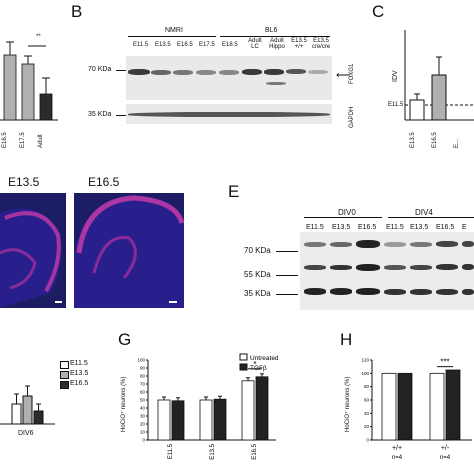  What do you see at coordinates (395, 227) in the screenshot?
I see `panel-e-lane-4: E11.5` at bounding box center [395, 227].